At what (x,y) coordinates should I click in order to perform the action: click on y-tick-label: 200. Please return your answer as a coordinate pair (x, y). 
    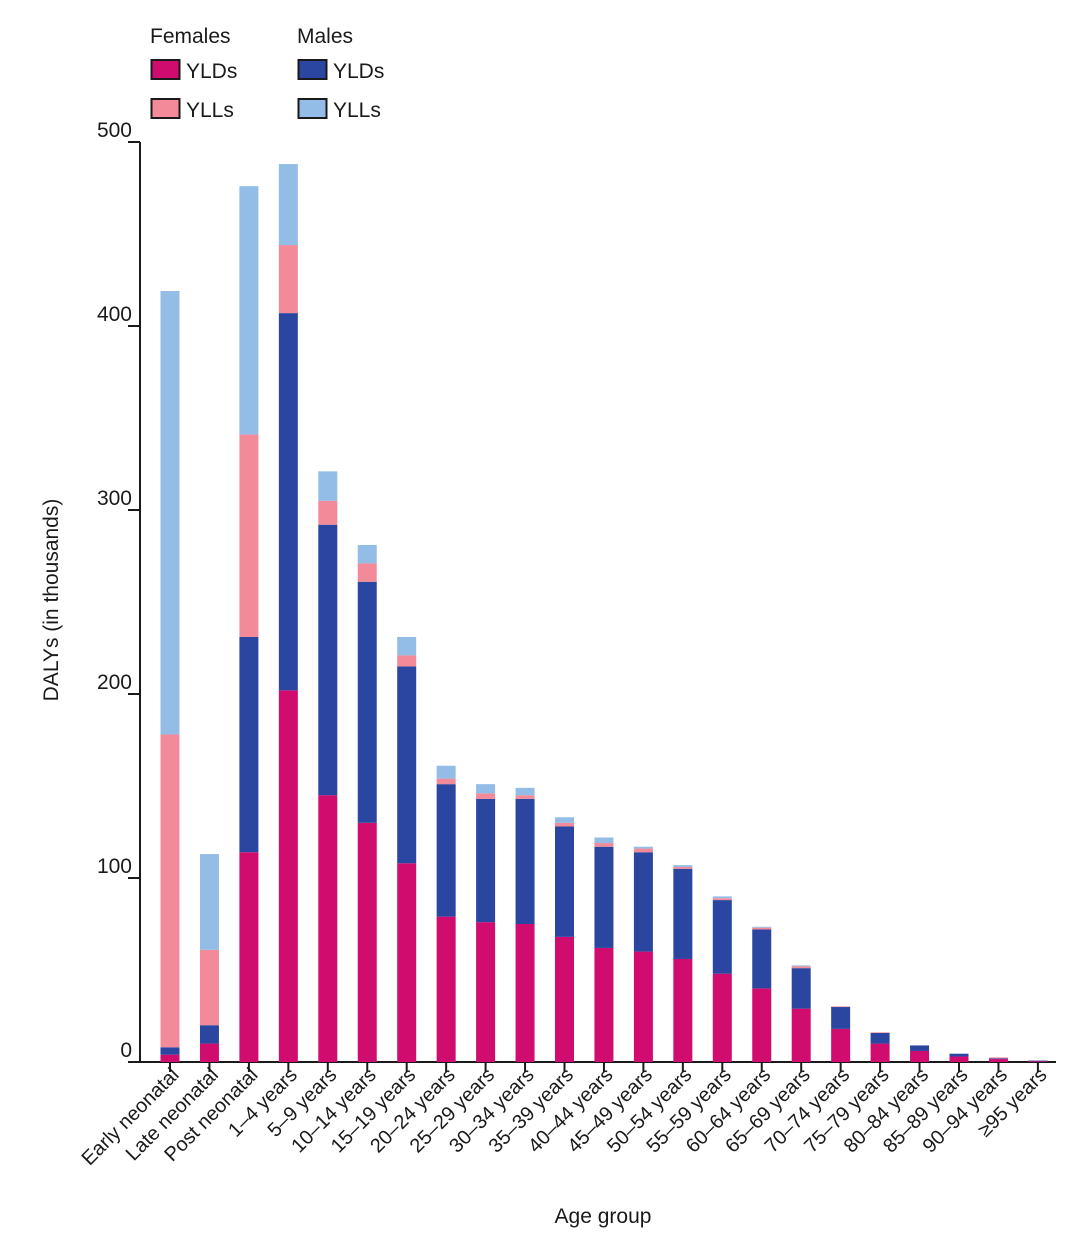
    Looking at the image, I should click on (114, 682).